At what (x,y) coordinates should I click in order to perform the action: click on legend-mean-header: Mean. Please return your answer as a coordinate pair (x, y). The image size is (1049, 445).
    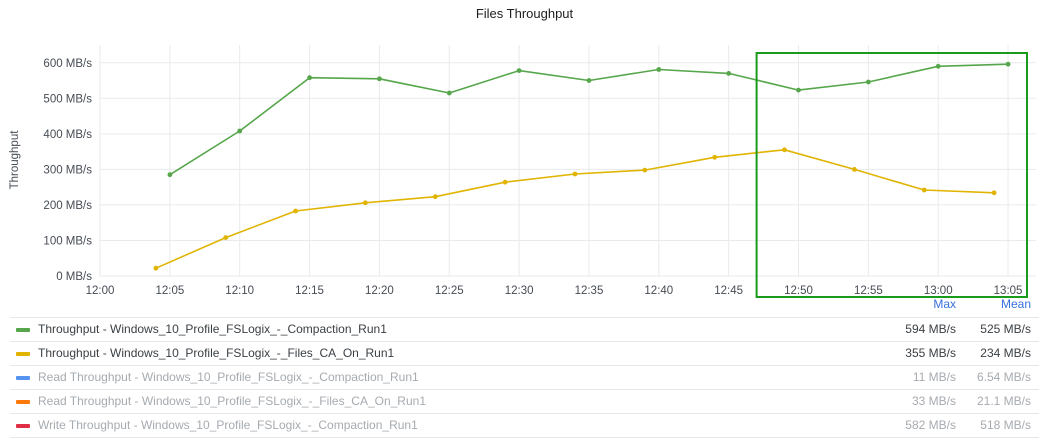
    Looking at the image, I should click on (1015, 304).